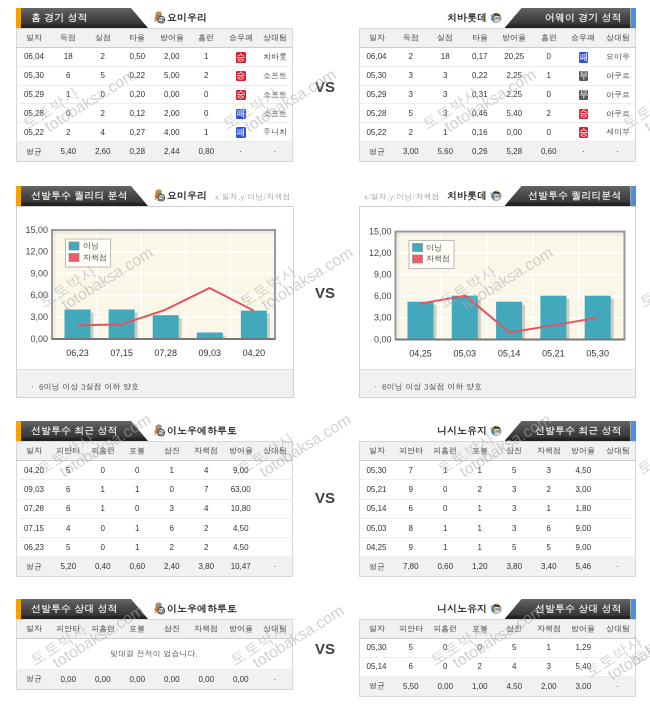 The width and height of the screenshot is (650, 719). What do you see at coordinates (553, 353) in the screenshot?
I see `svg-text: 05,21` at bounding box center [553, 353].